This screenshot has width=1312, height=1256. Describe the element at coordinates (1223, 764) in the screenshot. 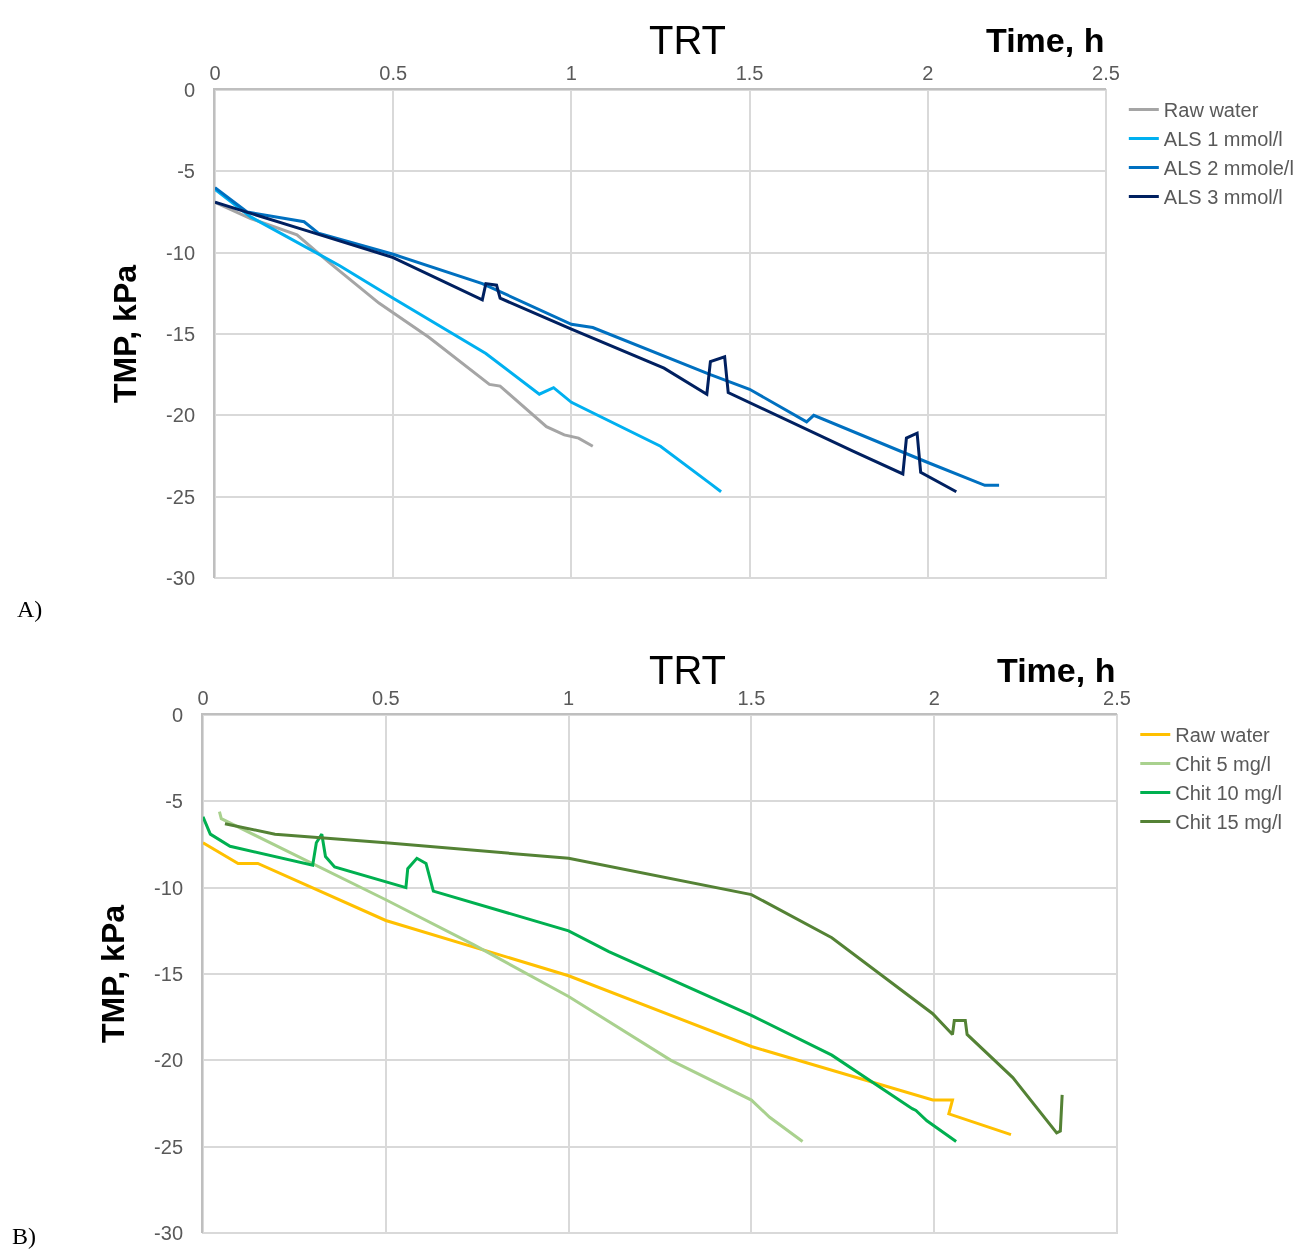

I see `legend-label: Chit 5 mg/l` at that location.